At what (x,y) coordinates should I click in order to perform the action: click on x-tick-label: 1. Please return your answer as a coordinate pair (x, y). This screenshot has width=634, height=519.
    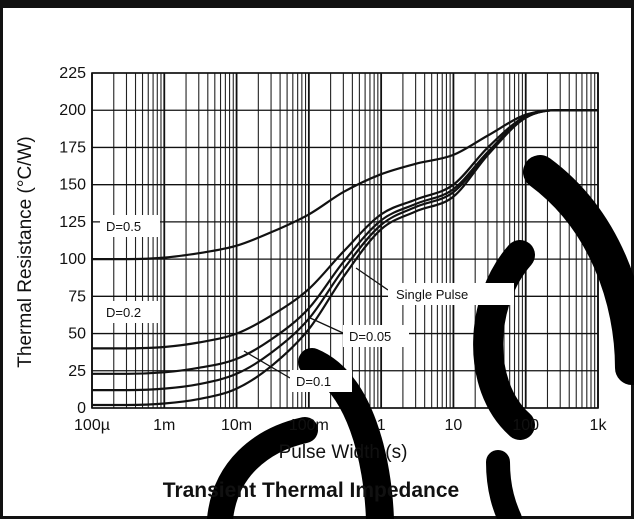
    Looking at the image, I should click on (381, 425).